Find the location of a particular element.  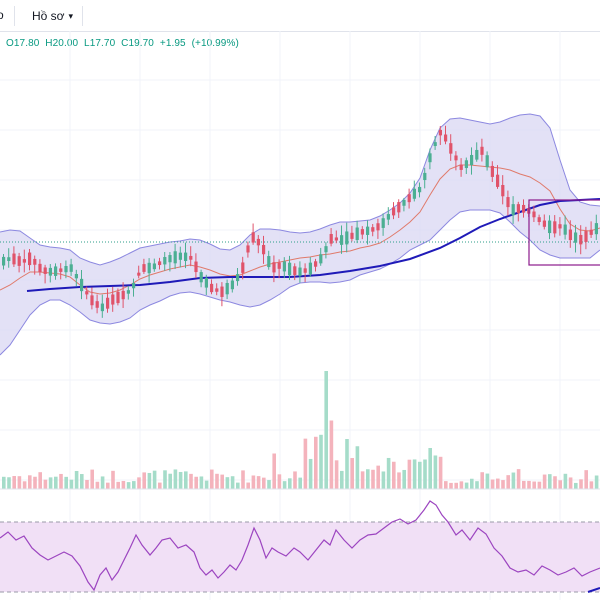

toolbar-clipped-item: o is located at coordinates (2, 15).